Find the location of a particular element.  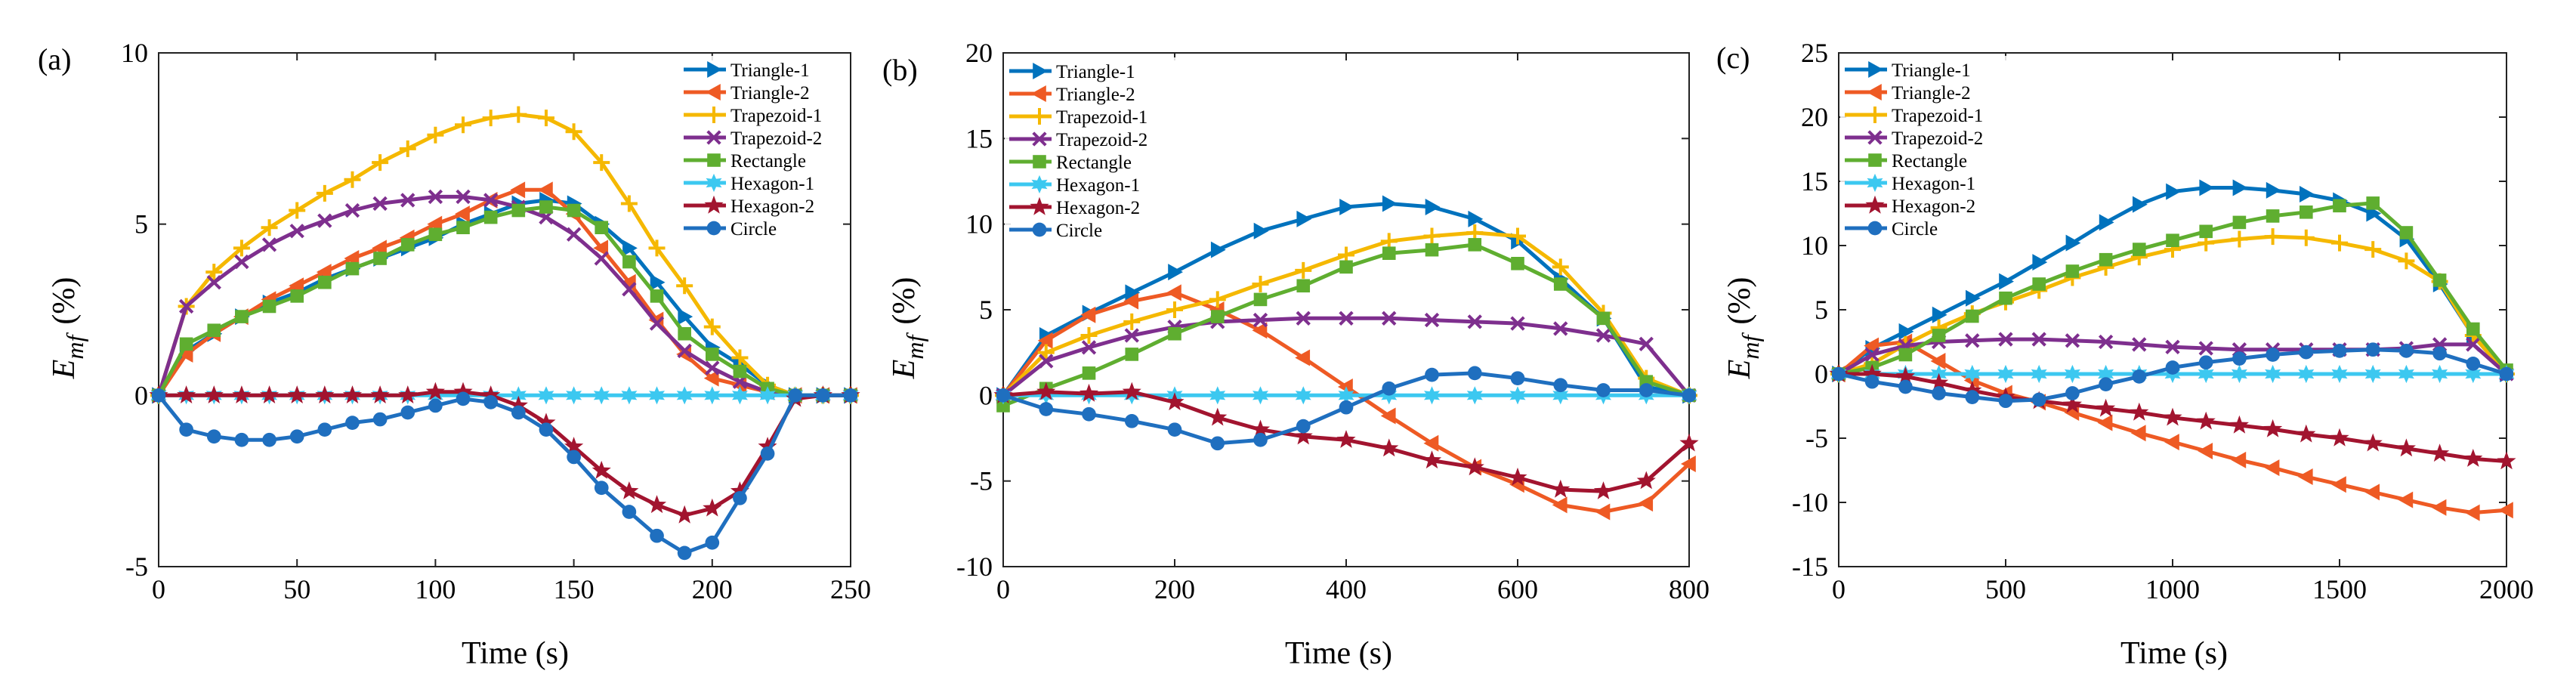

y-tick-label: 10 is located at coordinates (1814, 245).